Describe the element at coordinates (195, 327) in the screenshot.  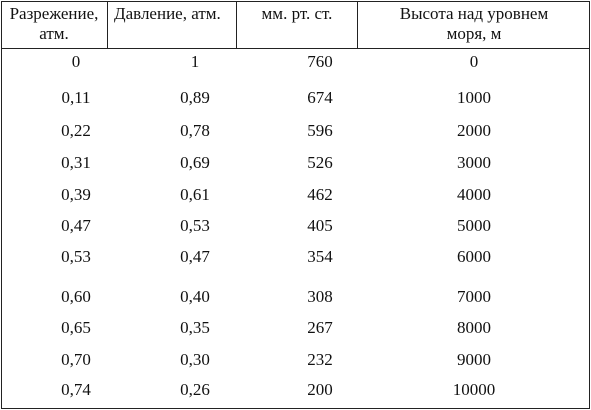
I see `table-cell: 0,35` at that location.